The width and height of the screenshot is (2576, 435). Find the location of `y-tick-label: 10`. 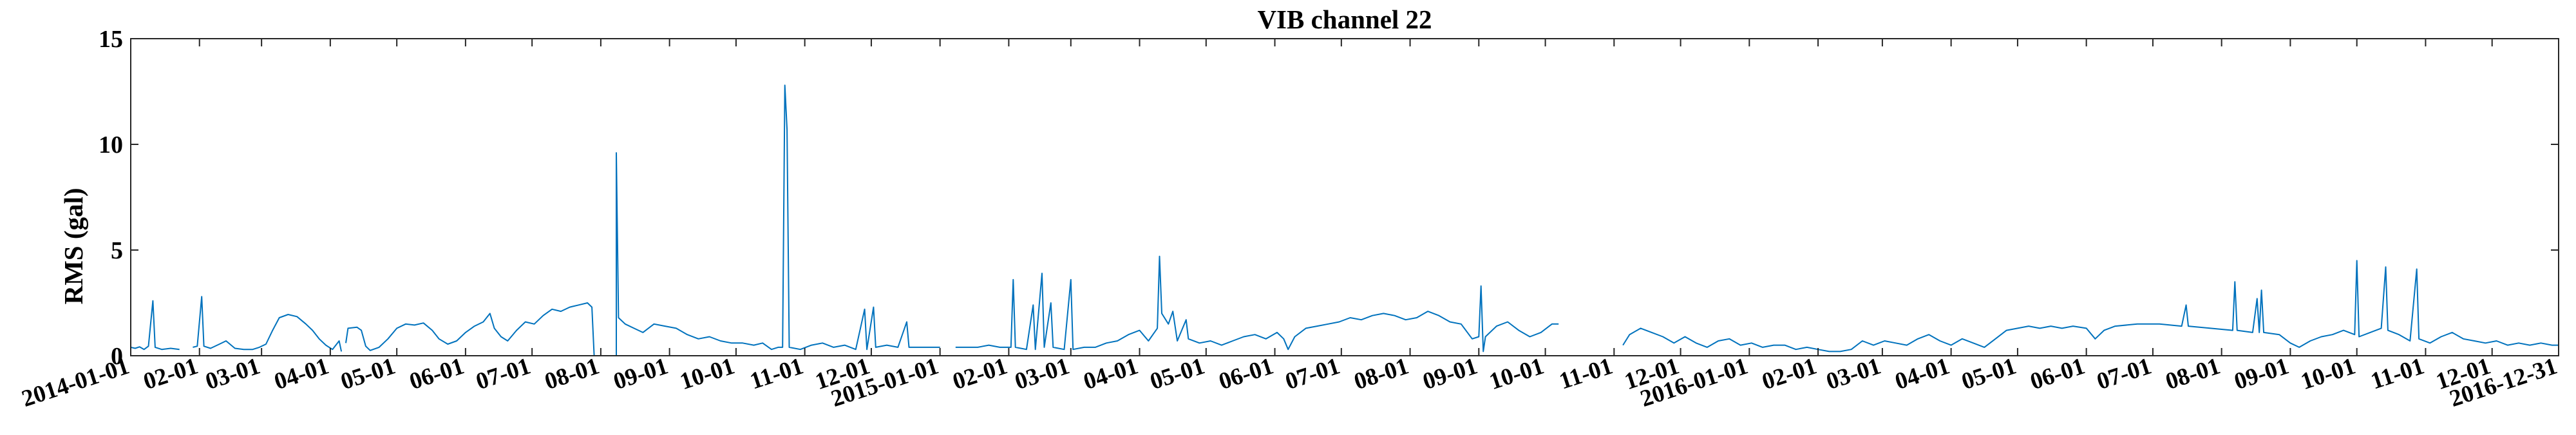

y-tick-label: 10 is located at coordinates (111, 145).